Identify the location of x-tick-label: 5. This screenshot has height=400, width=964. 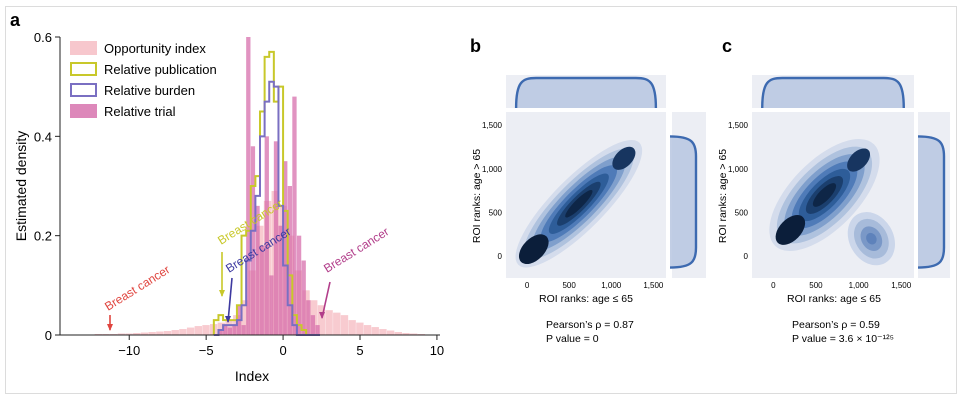
(359, 350).